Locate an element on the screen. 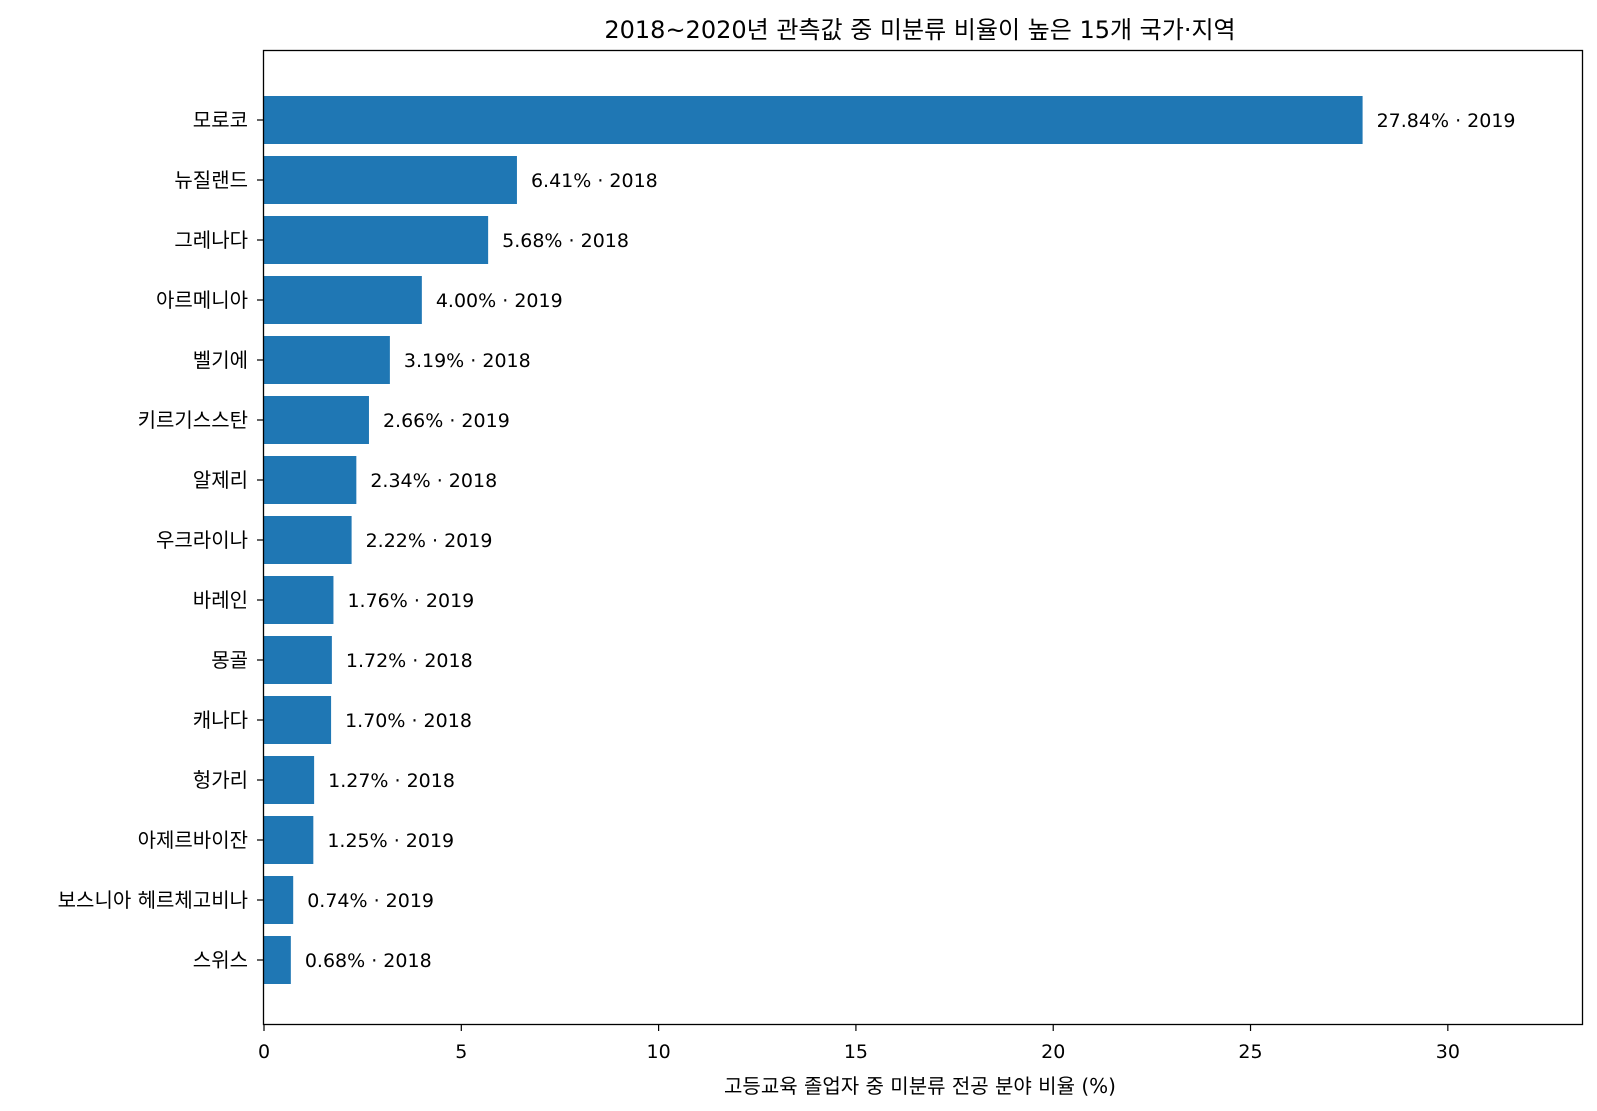 This screenshot has height=1111, width=1597. category-label: 바레인 is located at coordinates (220, 600).